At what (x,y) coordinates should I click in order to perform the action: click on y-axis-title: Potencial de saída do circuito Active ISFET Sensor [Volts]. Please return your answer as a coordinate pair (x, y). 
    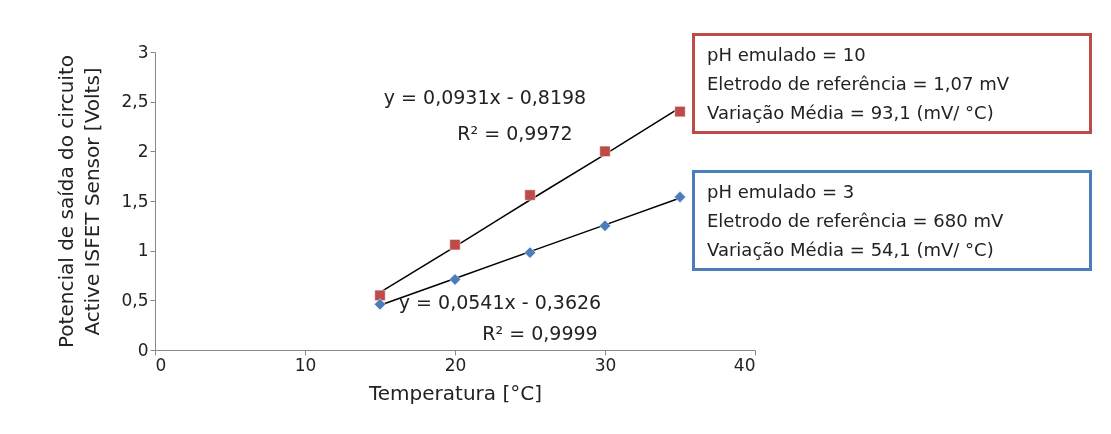
    Looking at the image, I should click on (79, 201).